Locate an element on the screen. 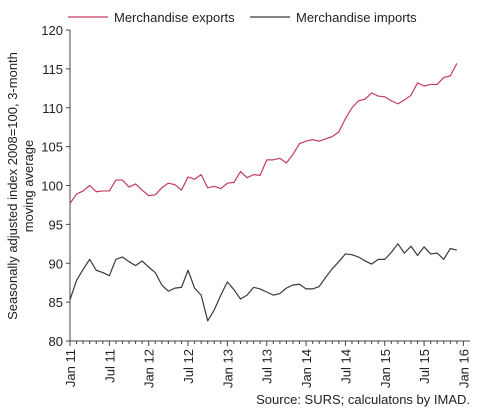 The height and width of the screenshot is (412, 490). y-axis: 80 85 90 95 100 105 110 115 120 is located at coordinates (56, 186).